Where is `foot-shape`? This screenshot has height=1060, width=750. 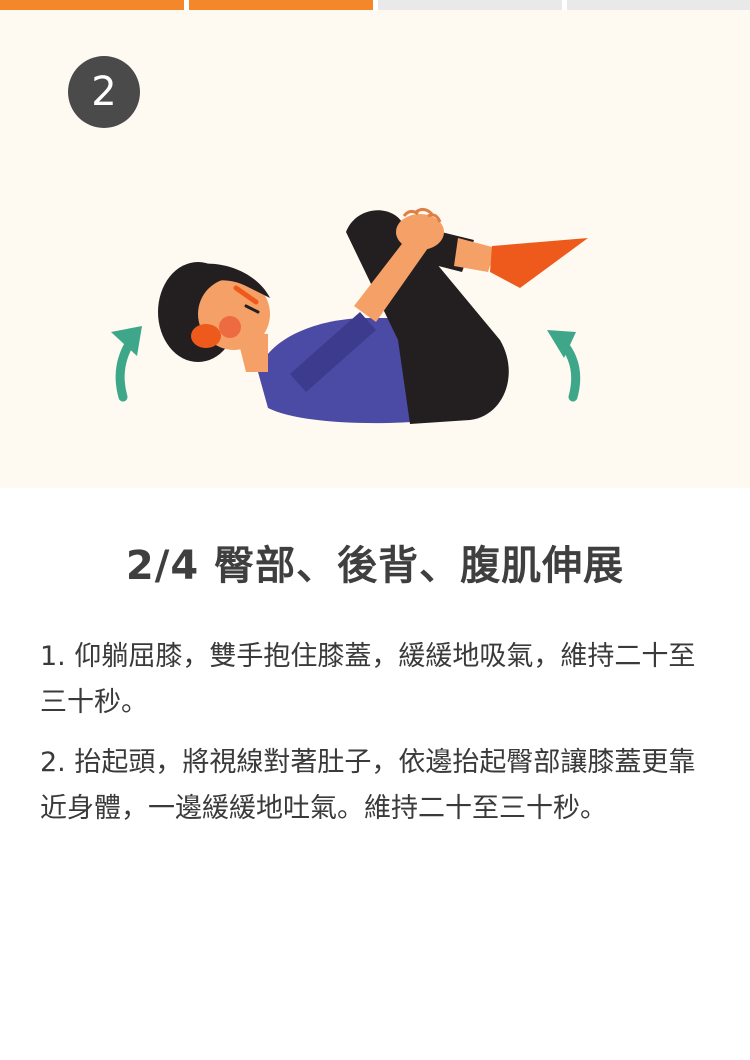
foot-shape is located at coordinates (539, 263).